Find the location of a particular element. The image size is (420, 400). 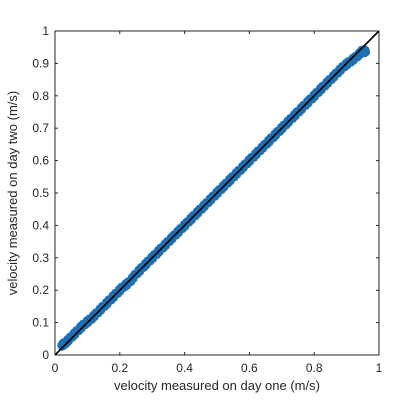

y-tick-label: 0.6 is located at coordinates (40, 161).